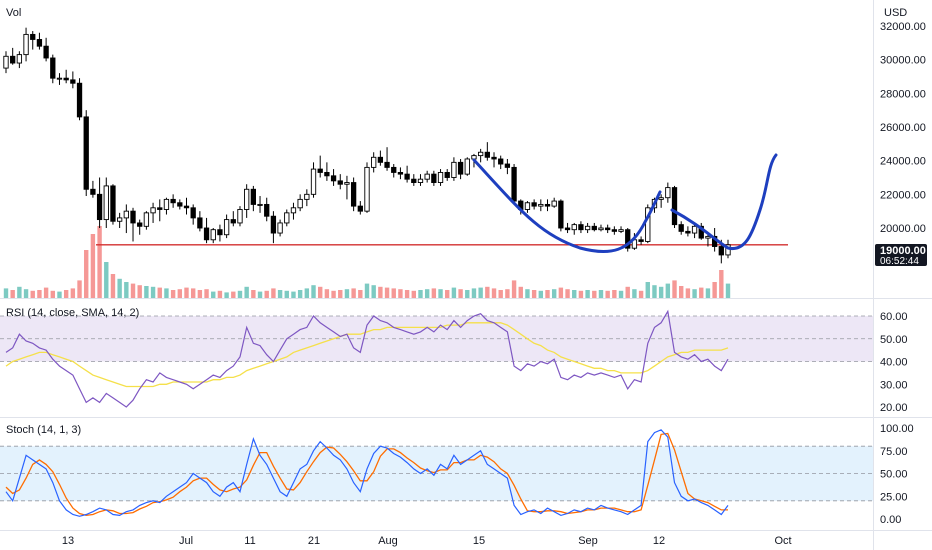 The image size is (932, 550). Describe the element at coordinates (724, 202) in the screenshot. I see `drawn-rebound-curve` at that location.